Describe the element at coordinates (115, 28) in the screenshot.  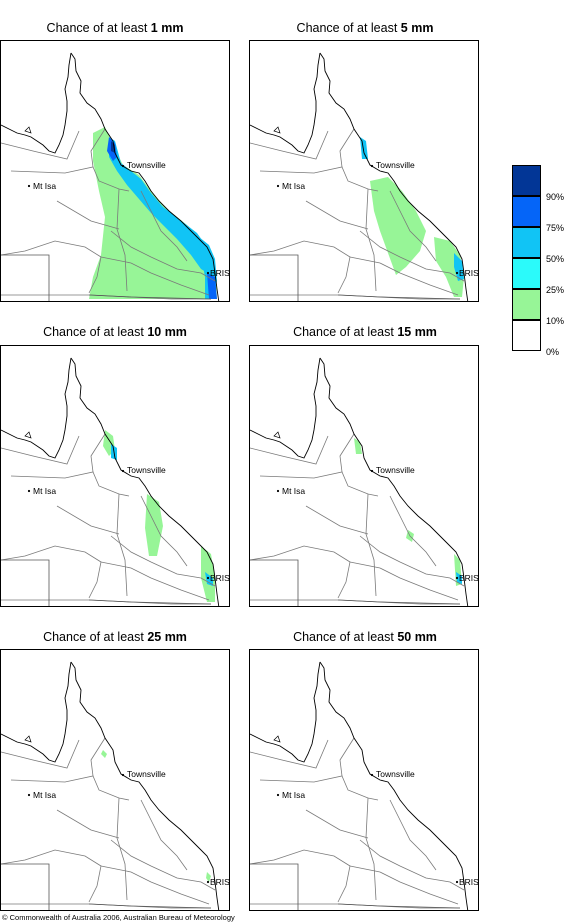
I see `panel-title-1mm: Chance of at least 1 mm` at that location.